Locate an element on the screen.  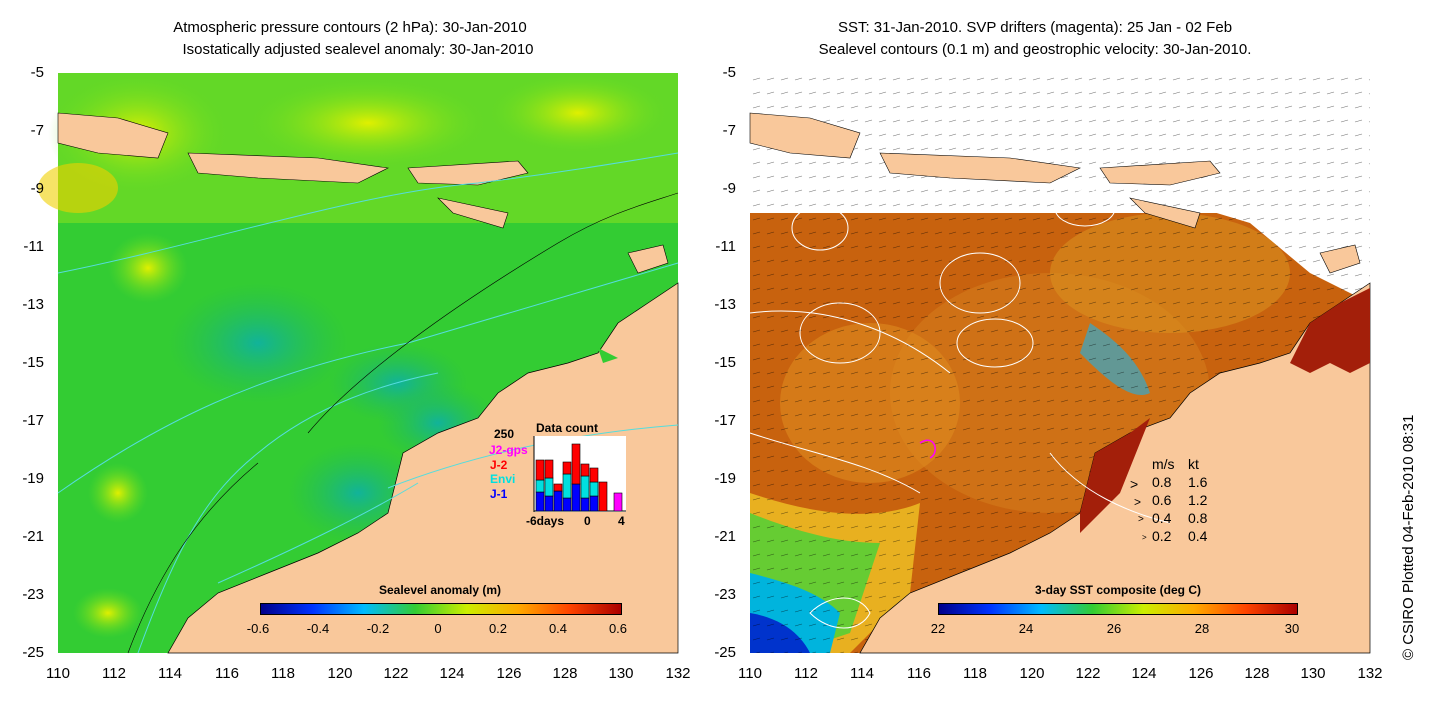
left-xtick: 114 is located at coordinates (170, 673).